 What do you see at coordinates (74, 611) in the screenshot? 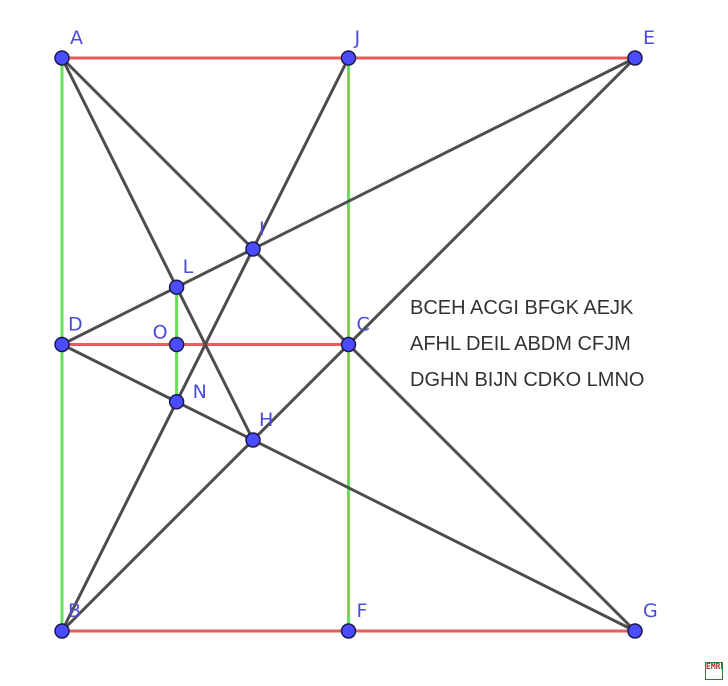
I see `label-b: B` at bounding box center [74, 611].